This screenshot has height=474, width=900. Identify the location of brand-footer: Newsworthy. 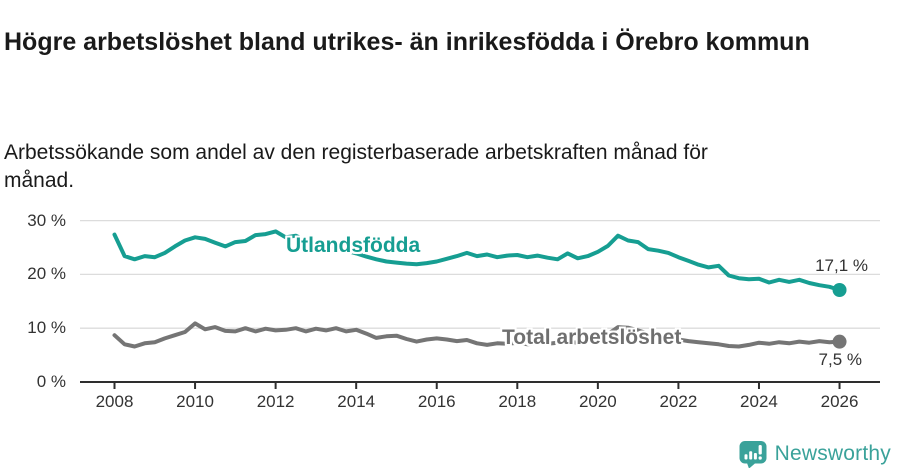
(815, 454).